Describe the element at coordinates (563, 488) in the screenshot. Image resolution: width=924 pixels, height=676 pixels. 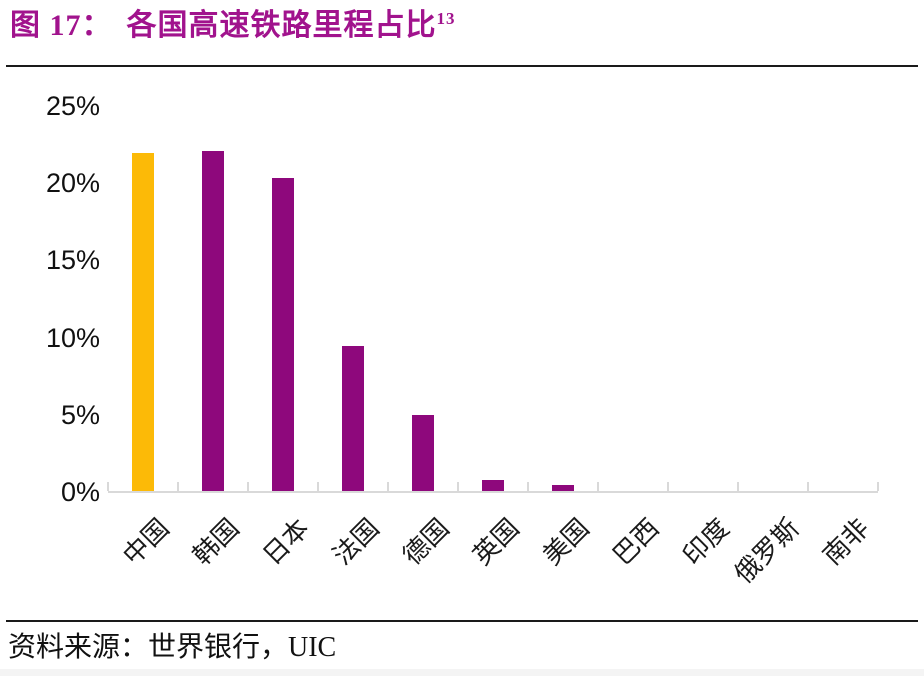
I see `bar-美国` at that location.